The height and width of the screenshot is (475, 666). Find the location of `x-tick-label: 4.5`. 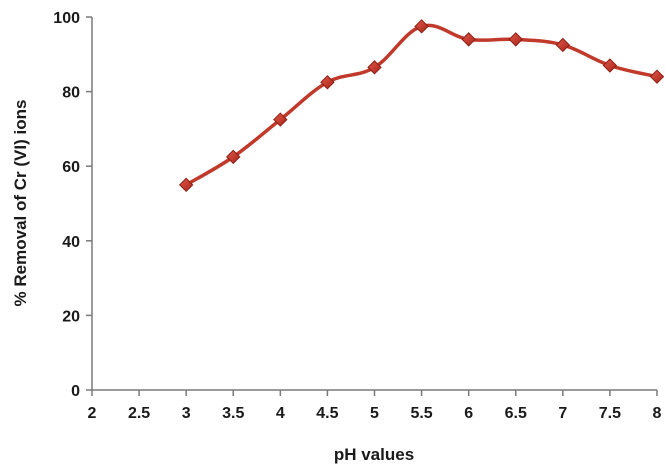

x-tick-label: 4.5 is located at coordinates (327, 413).